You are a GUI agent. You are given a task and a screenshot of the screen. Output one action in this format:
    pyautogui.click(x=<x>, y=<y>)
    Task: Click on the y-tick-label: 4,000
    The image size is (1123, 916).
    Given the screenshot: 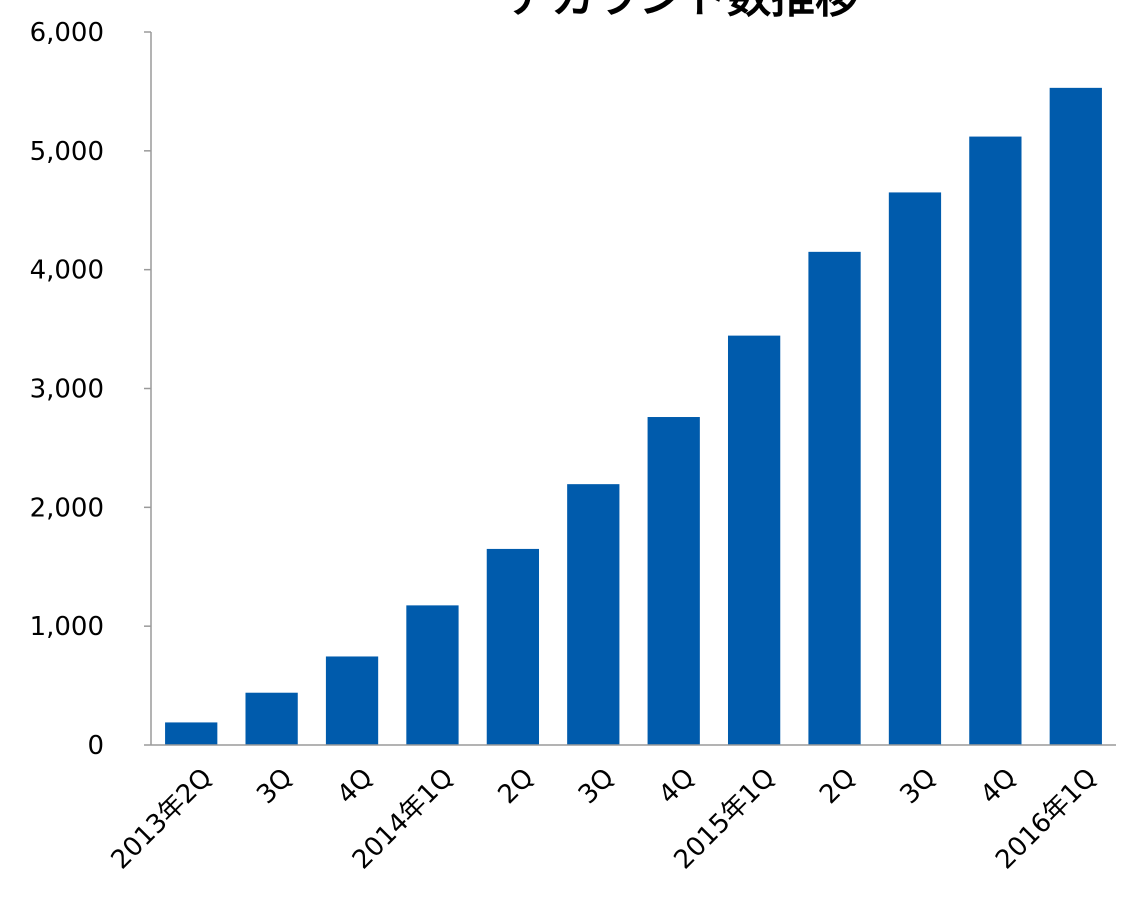 What is the action you would take?
    pyautogui.click(x=67, y=271)
    